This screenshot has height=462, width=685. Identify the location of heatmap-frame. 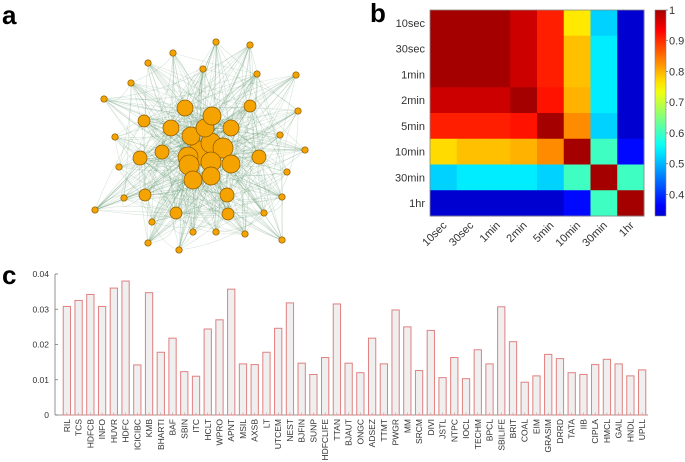
(537, 113).